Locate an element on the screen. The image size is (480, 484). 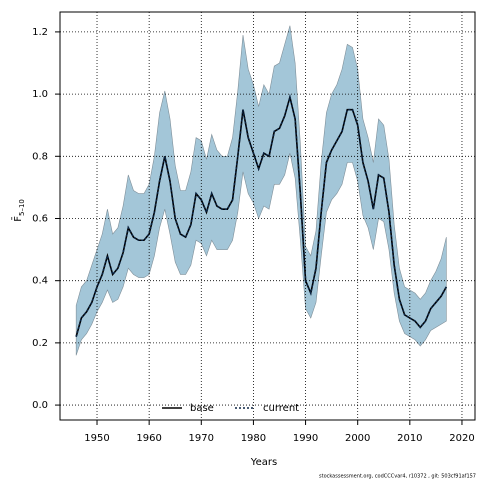
y-tick-label: 1.0 is located at coordinates (40, 94).